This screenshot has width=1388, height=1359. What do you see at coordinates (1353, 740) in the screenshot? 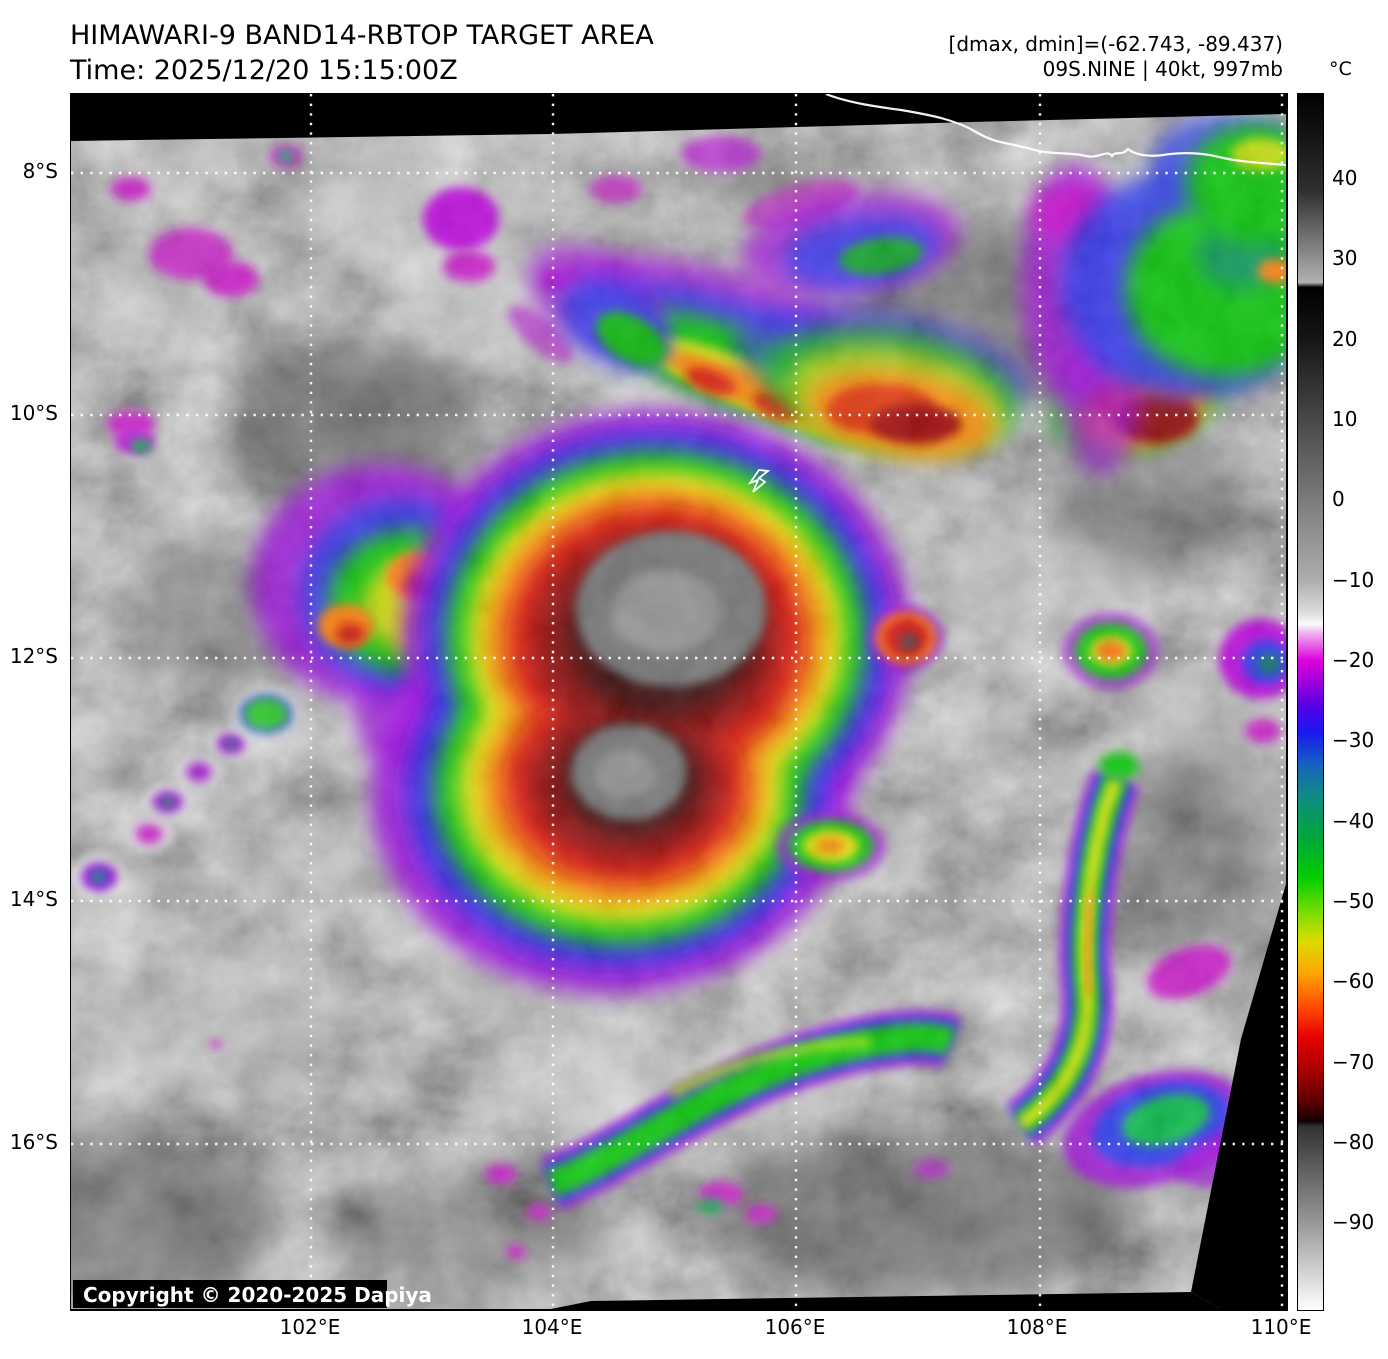
I see `colorbar-tick: −30` at bounding box center [1353, 740].